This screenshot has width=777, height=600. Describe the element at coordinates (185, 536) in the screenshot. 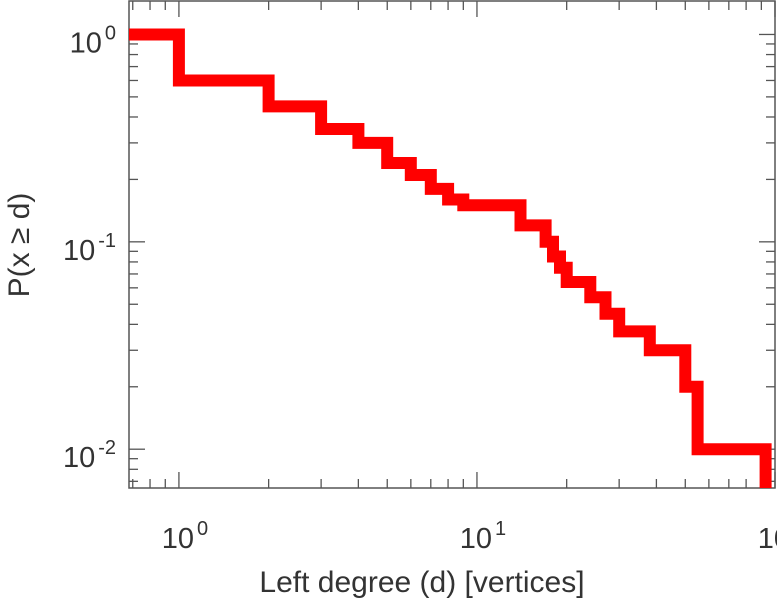

I see `x-tick-label: 10 0` at that location.